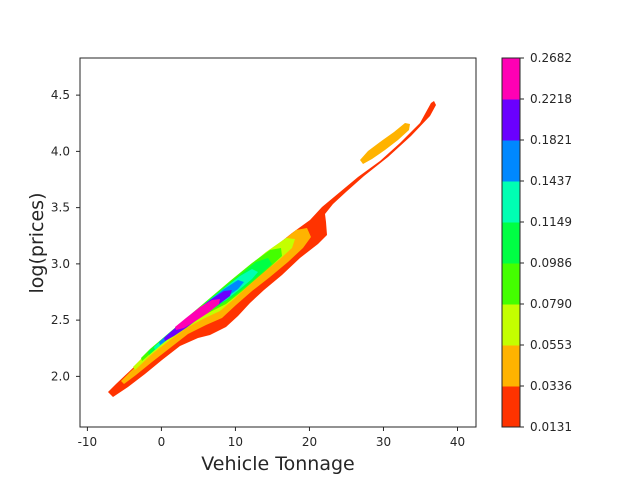 The image size is (640, 480). What do you see at coordinates (551, 99) in the screenshot?
I see `colorbar-tick-label: 0.2218` at bounding box center [551, 99].